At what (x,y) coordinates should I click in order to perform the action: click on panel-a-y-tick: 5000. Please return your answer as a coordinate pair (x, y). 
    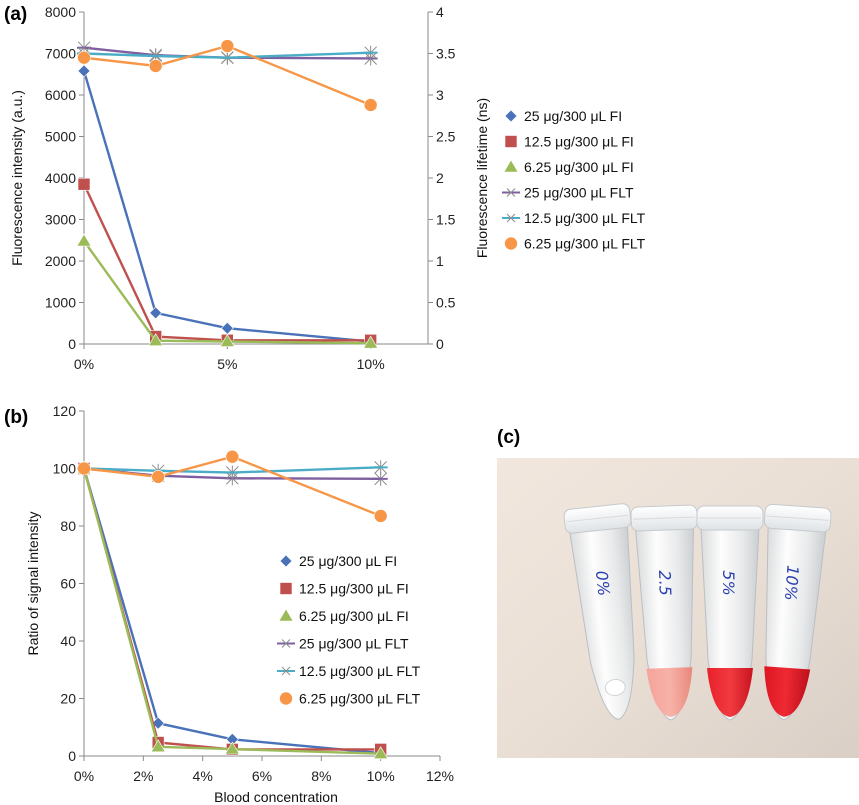
    Looking at the image, I should click on (60, 137).